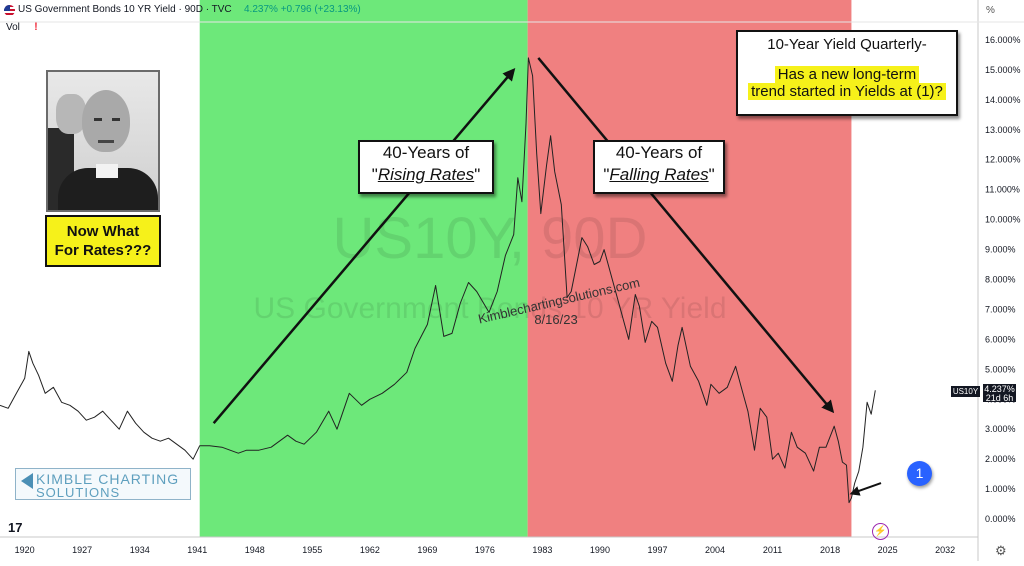 Image resolution: width=1024 pixels, height=566 pixels. What do you see at coordinates (1003, 100) in the screenshot?
I see `y-tick-label: 14.000%` at bounding box center [1003, 100].